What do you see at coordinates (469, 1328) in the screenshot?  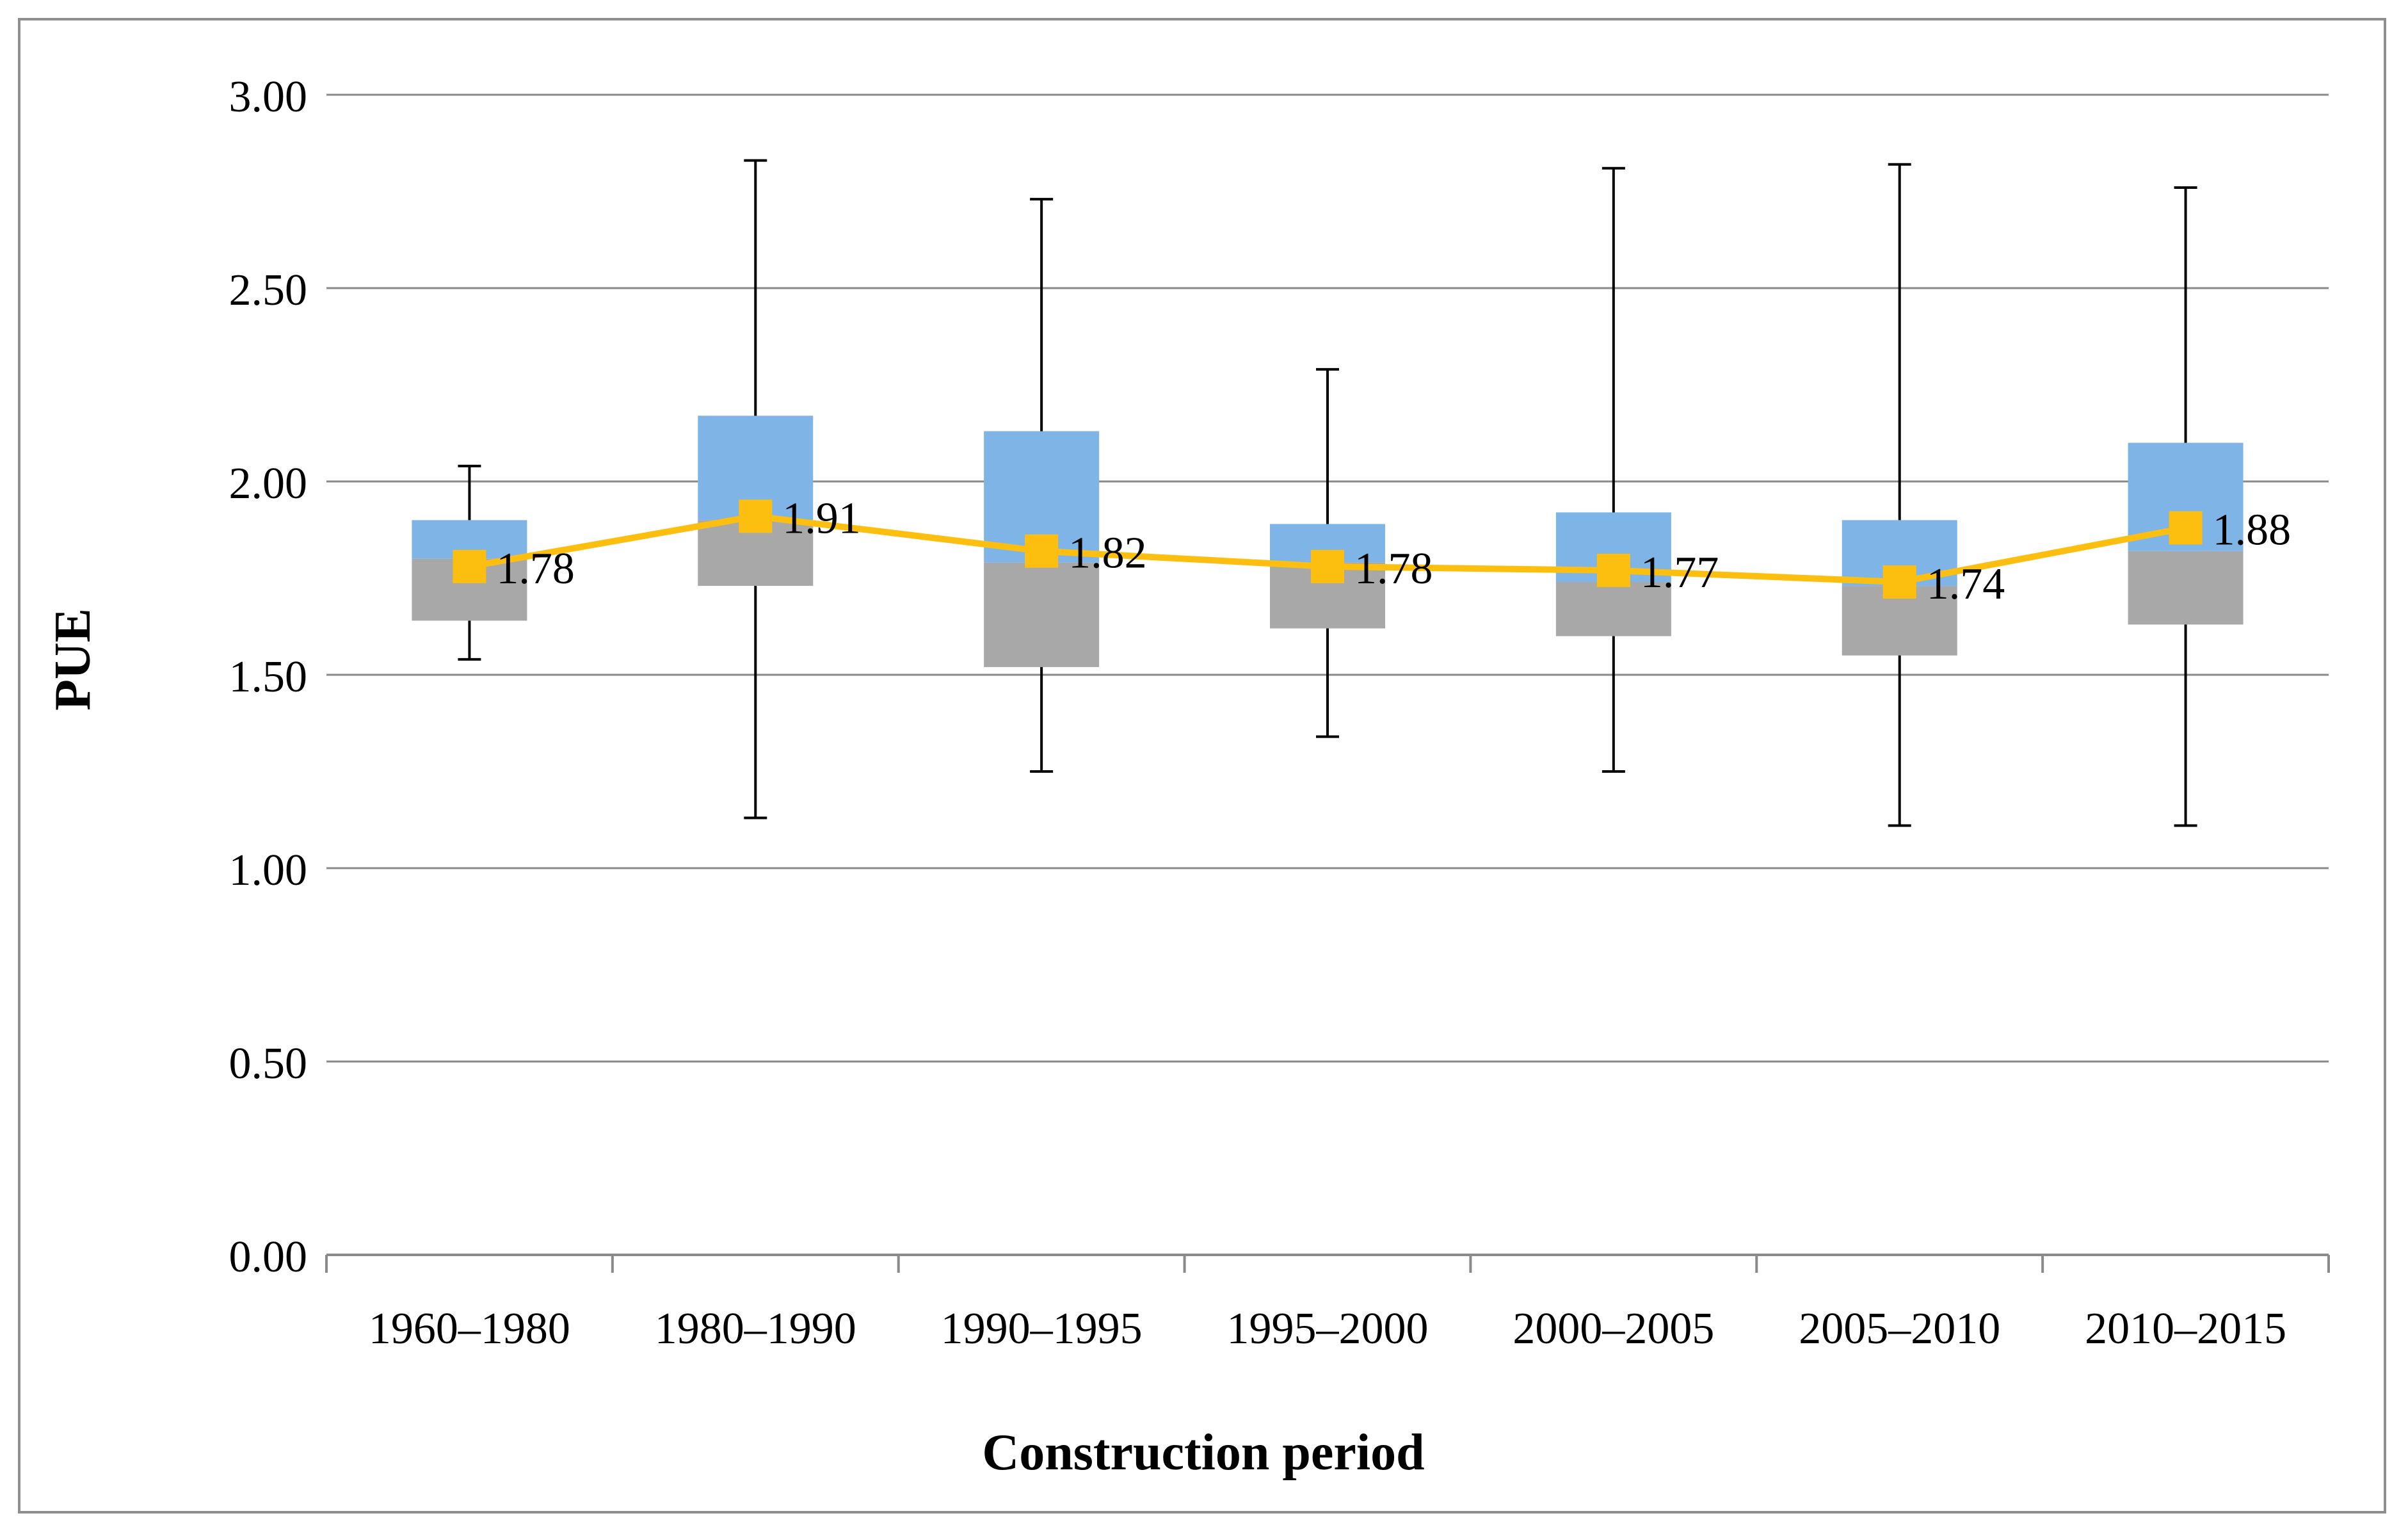 I see `x-tick-label: 1960–1980` at bounding box center [469, 1328].